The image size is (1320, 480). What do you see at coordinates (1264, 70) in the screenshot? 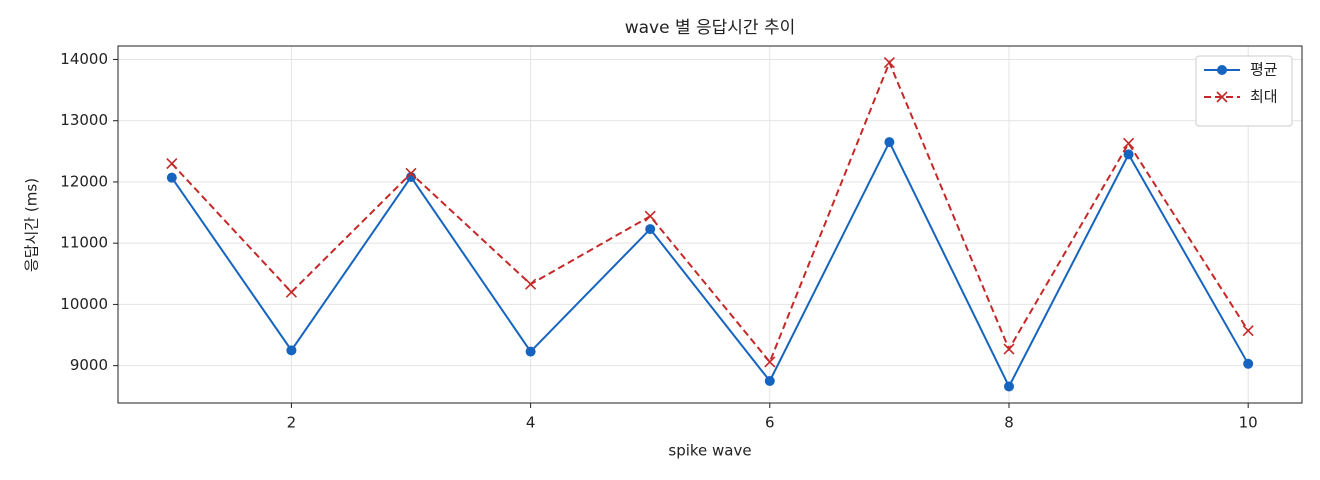
I see `legend-label: 평균` at bounding box center [1264, 70].